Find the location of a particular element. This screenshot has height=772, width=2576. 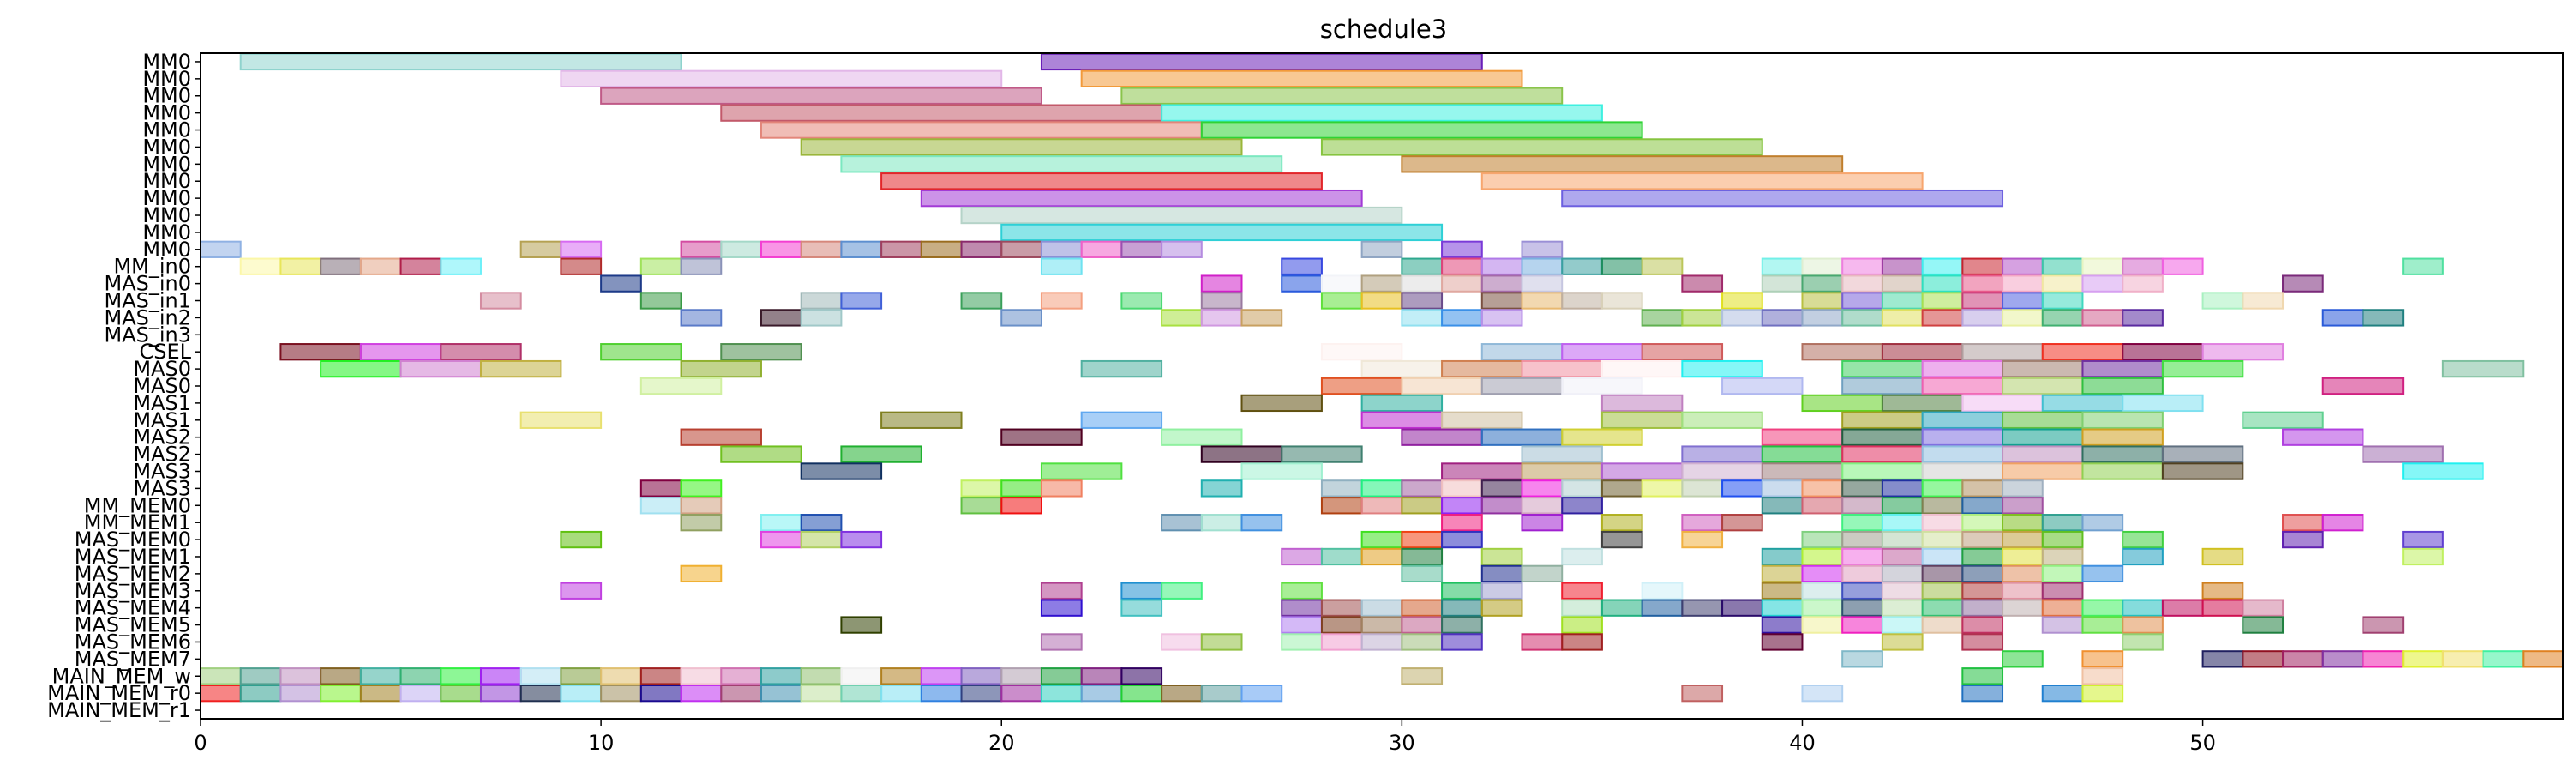

x-tick-label: 10 is located at coordinates (601, 743).